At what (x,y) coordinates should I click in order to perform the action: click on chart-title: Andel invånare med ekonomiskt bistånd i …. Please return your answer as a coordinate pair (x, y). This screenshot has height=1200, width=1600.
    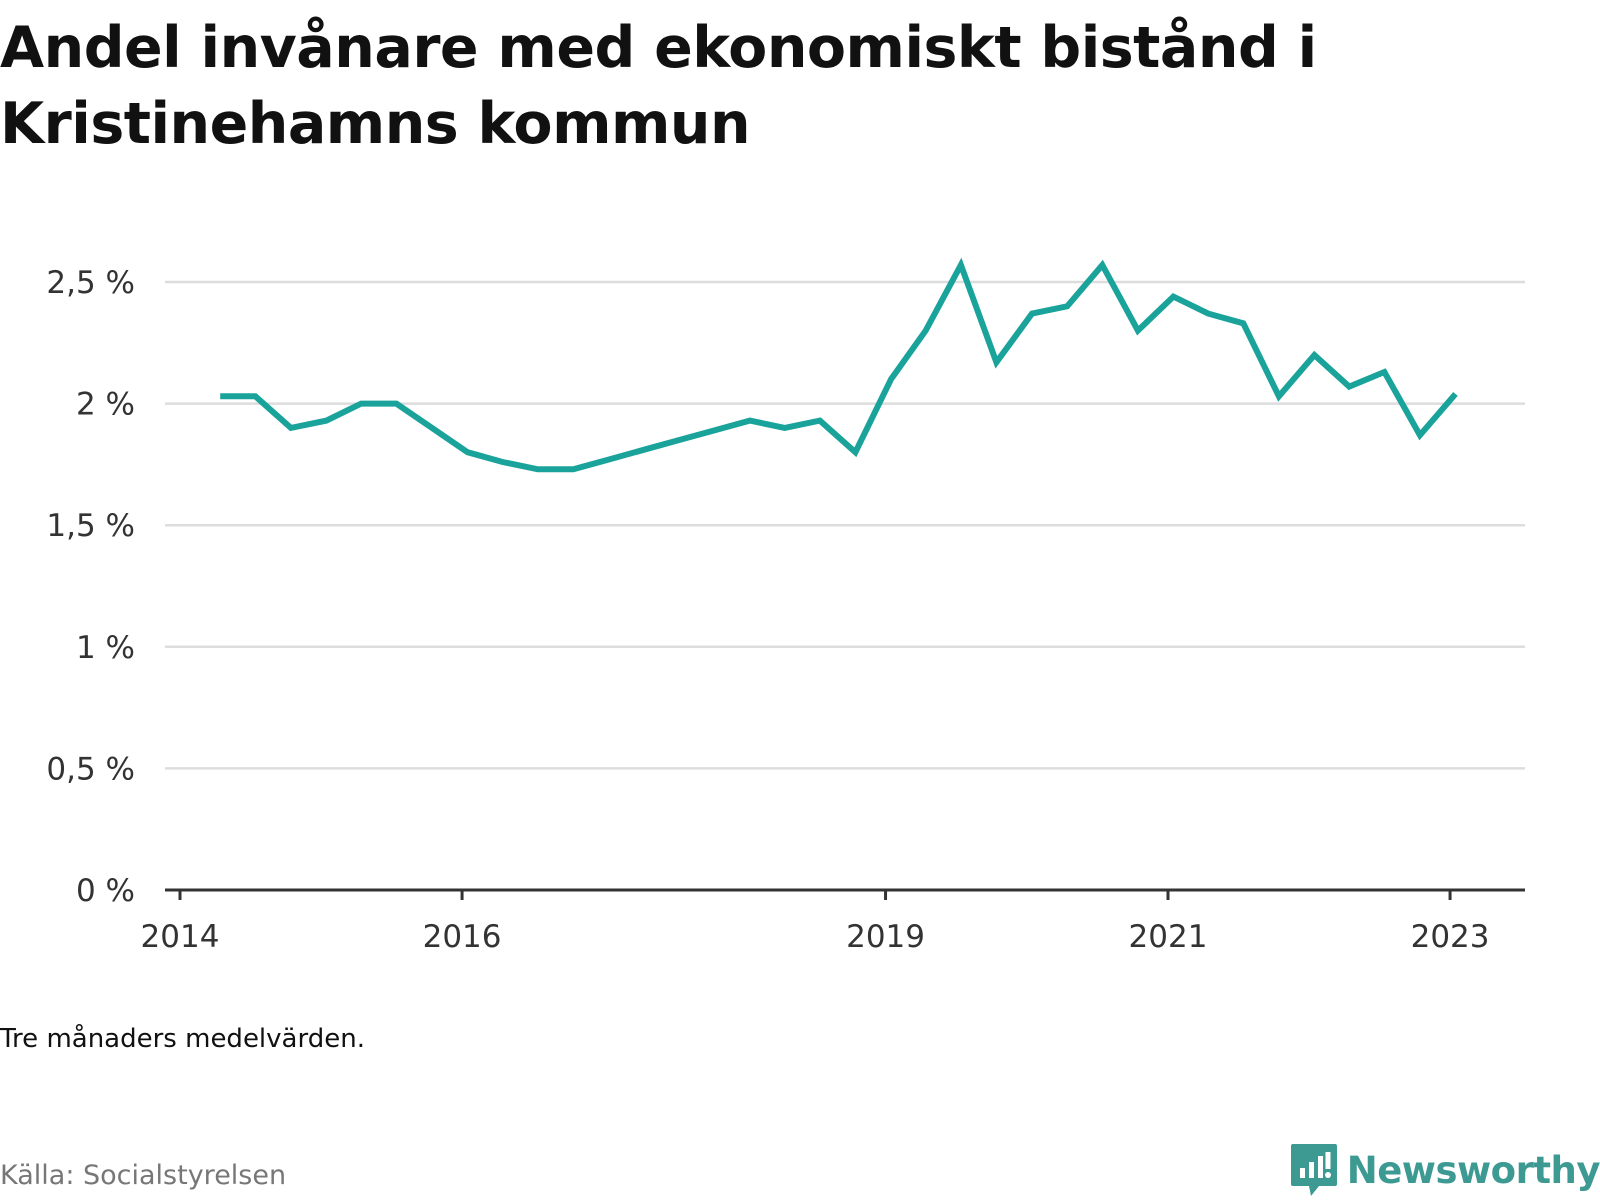
    Looking at the image, I should click on (658, 86).